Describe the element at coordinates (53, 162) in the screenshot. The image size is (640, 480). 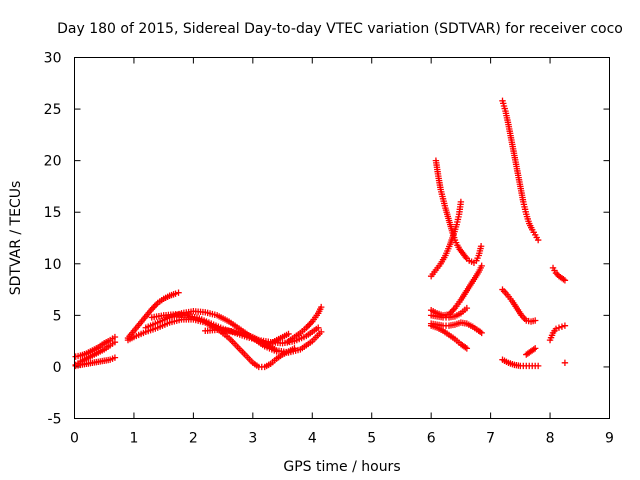
I see `y-tick-label: 20` at that location.